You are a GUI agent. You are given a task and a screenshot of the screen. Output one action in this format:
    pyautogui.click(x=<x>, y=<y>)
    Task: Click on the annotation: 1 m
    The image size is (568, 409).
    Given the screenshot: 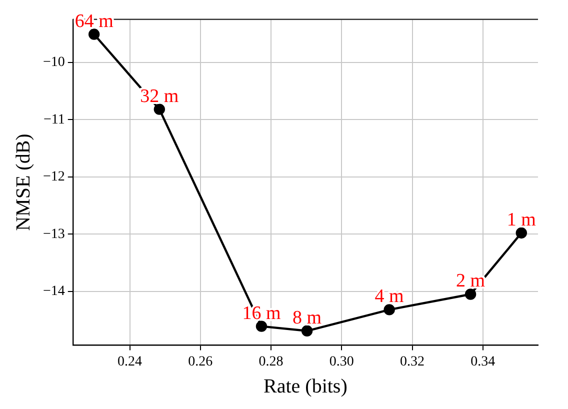 What is the action you would take?
    pyautogui.click(x=521, y=219)
    